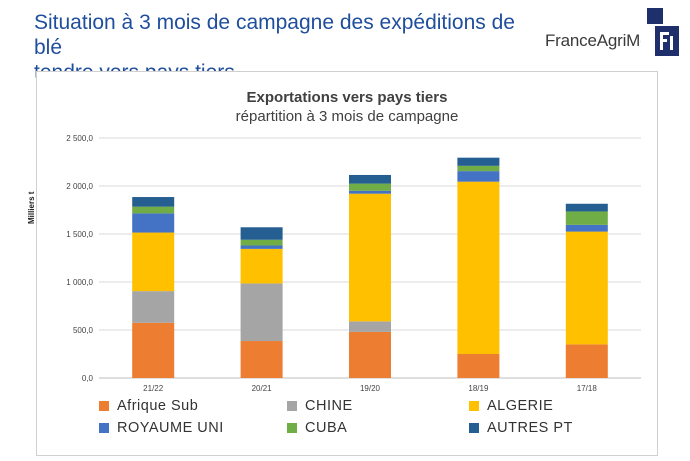 This screenshot has height=461, width=690. I want to click on x-tick-label: 20/21, so click(262, 388).